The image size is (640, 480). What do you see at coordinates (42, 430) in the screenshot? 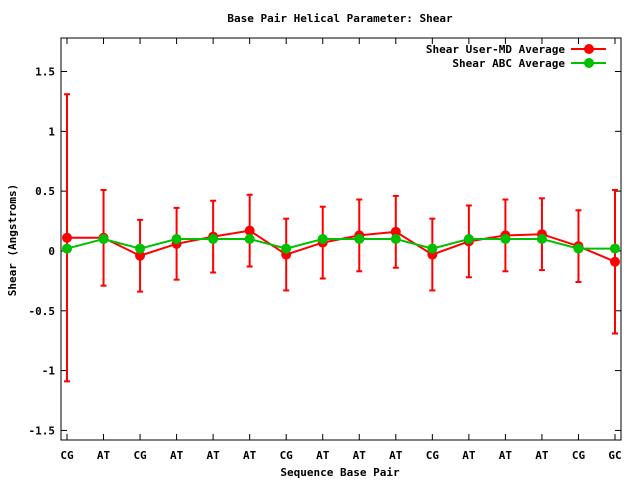
I see `y-tick-label: -1.5` at bounding box center [42, 430].